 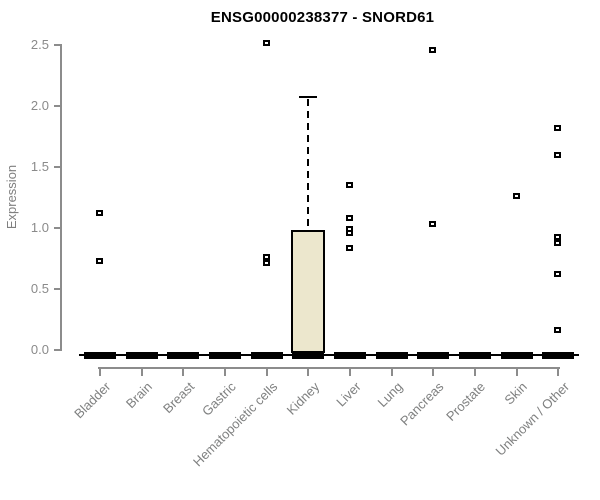 What do you see at coordinates (329, 368) in the screenshot?
I see `x-axis-line` at bounding box center [329, 368].